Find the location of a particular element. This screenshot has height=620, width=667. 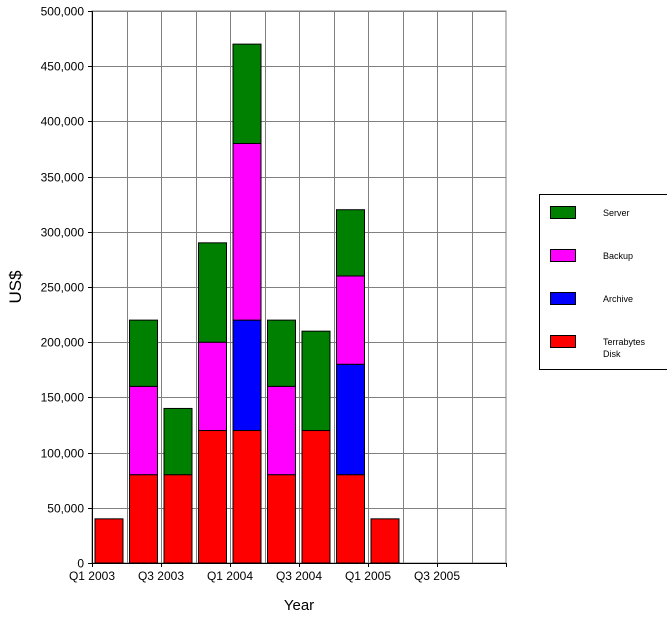

y-tick-label: 50,000 is located at coordinates (65, 509).